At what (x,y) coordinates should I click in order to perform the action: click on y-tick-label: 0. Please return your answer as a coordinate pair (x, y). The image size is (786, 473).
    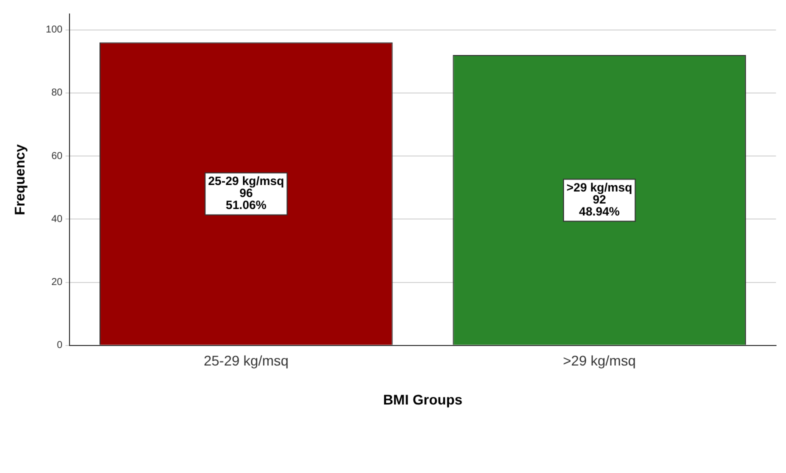
    Looking at the image, I should click on (59, 346).